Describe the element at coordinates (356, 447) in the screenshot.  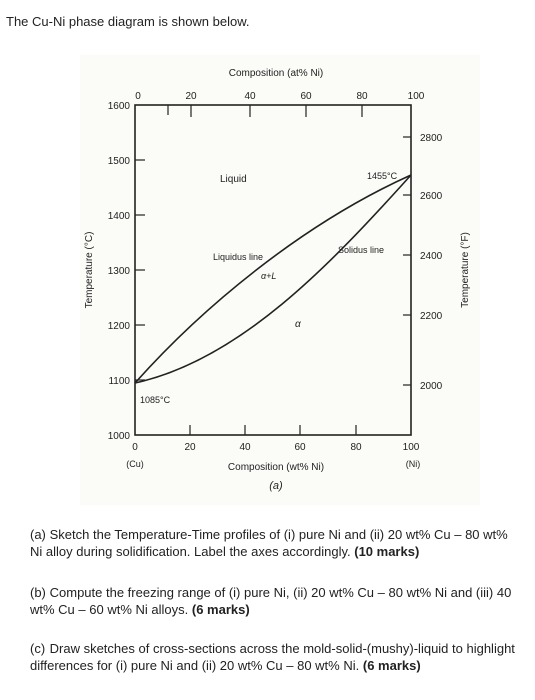
I see `bottom-tick-80: 80` at that location.